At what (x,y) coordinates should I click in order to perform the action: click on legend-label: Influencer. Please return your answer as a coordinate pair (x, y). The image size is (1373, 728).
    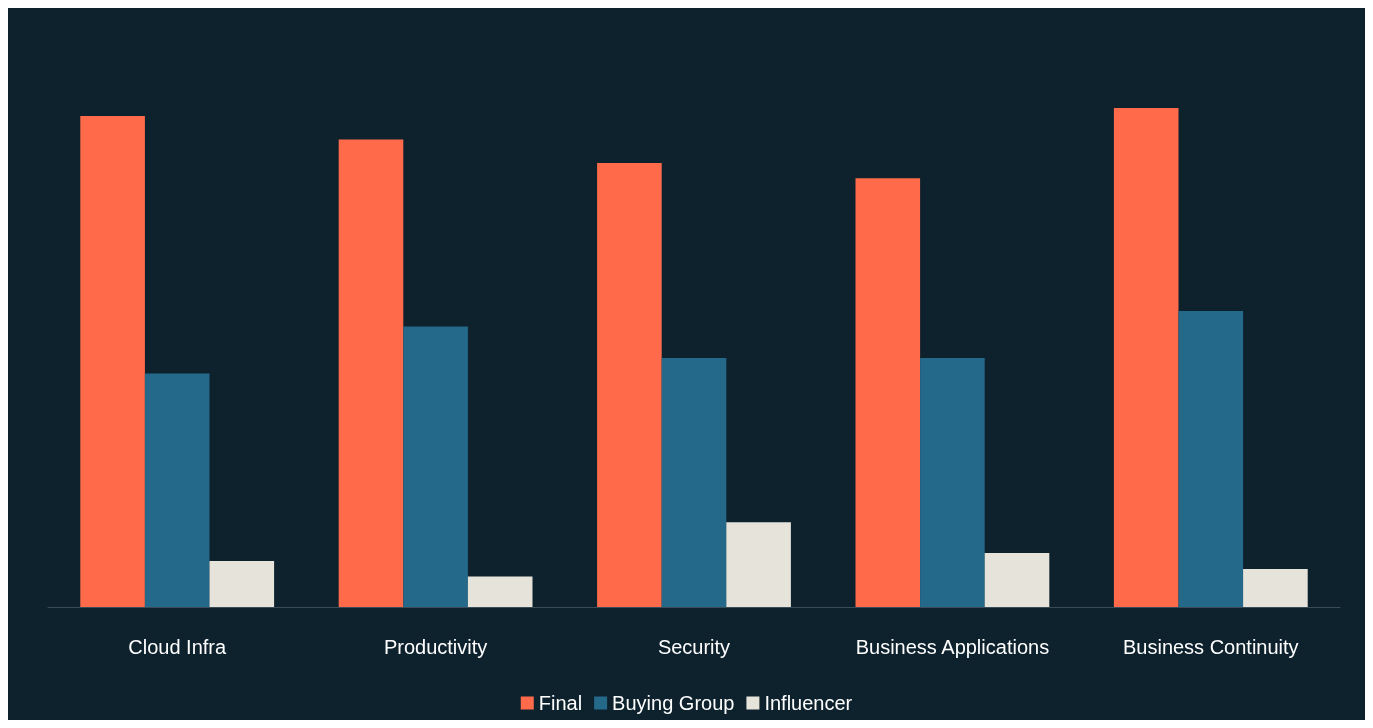
    Looking at the image, I should click on (808, 703).